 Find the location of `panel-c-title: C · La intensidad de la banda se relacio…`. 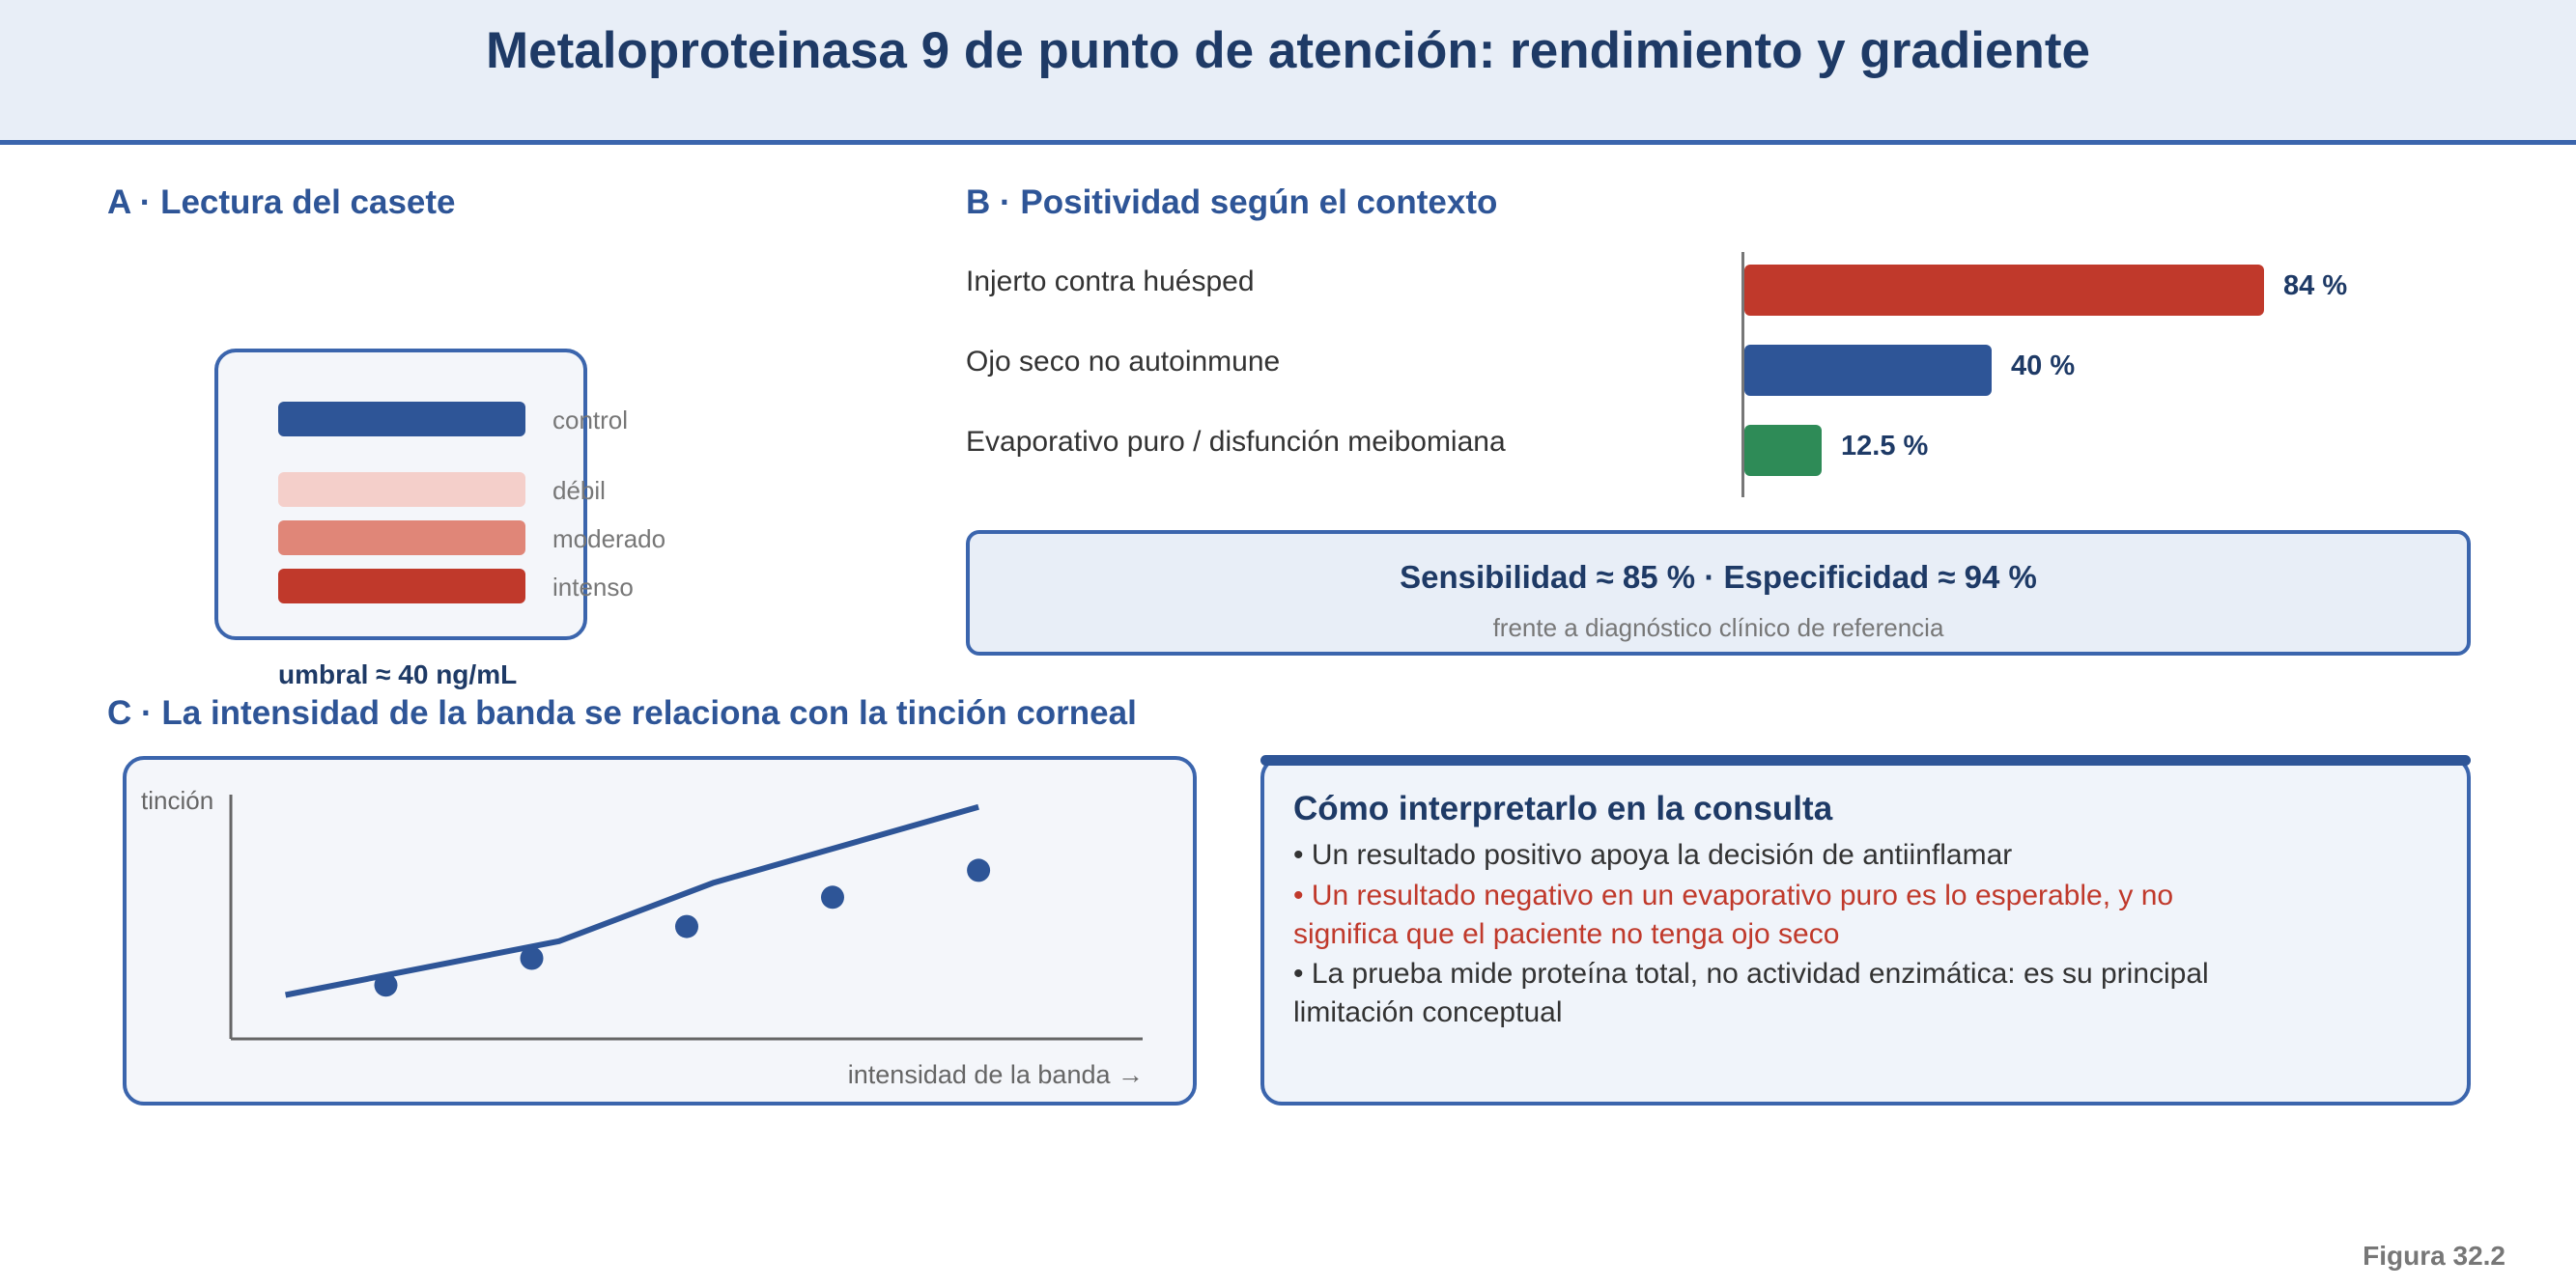

panel-c-title: C · La intensidad de la banda se relacio… is located at coordinates (622, 713).